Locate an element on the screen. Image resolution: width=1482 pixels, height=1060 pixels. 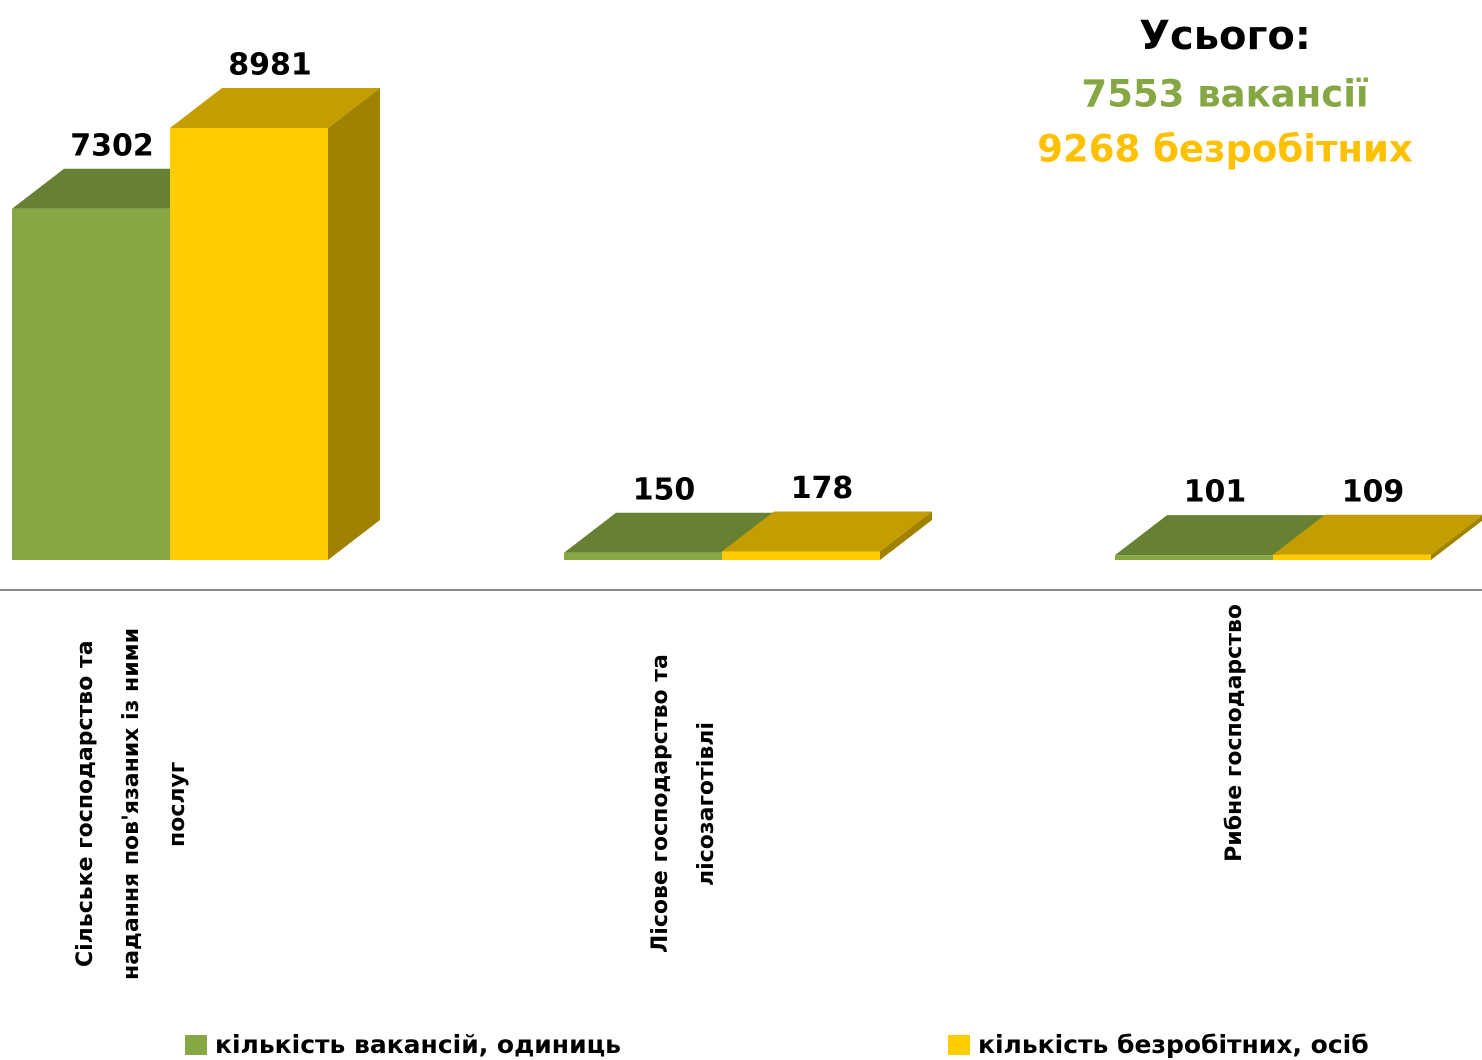
legend-label: кількість безробітних, осіб is located at coordinates (1173, 1044).